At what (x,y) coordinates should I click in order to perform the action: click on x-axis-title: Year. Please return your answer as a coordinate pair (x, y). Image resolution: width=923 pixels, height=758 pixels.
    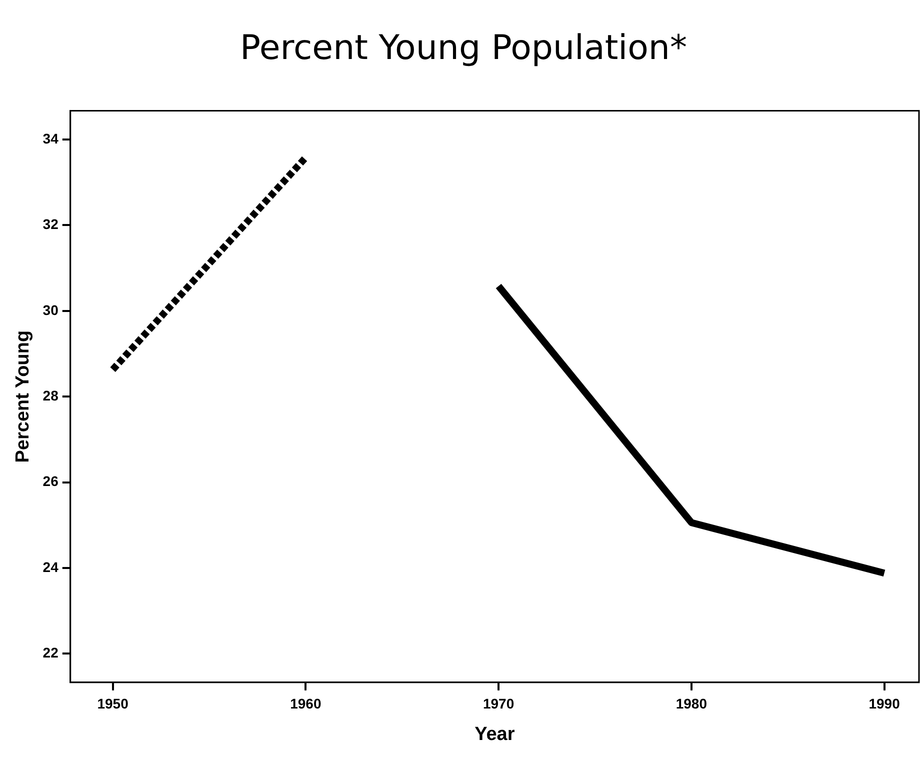
    Looking at the image, I should click on (495, 734).